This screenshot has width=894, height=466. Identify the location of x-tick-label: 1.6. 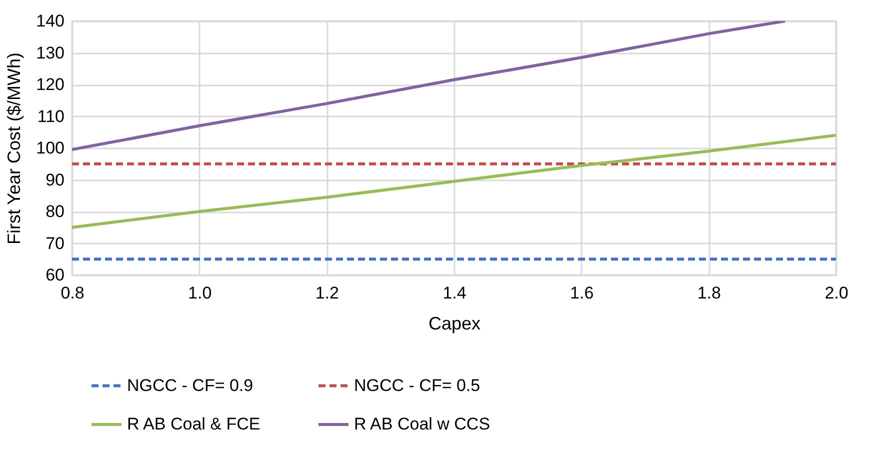
(582, 293).